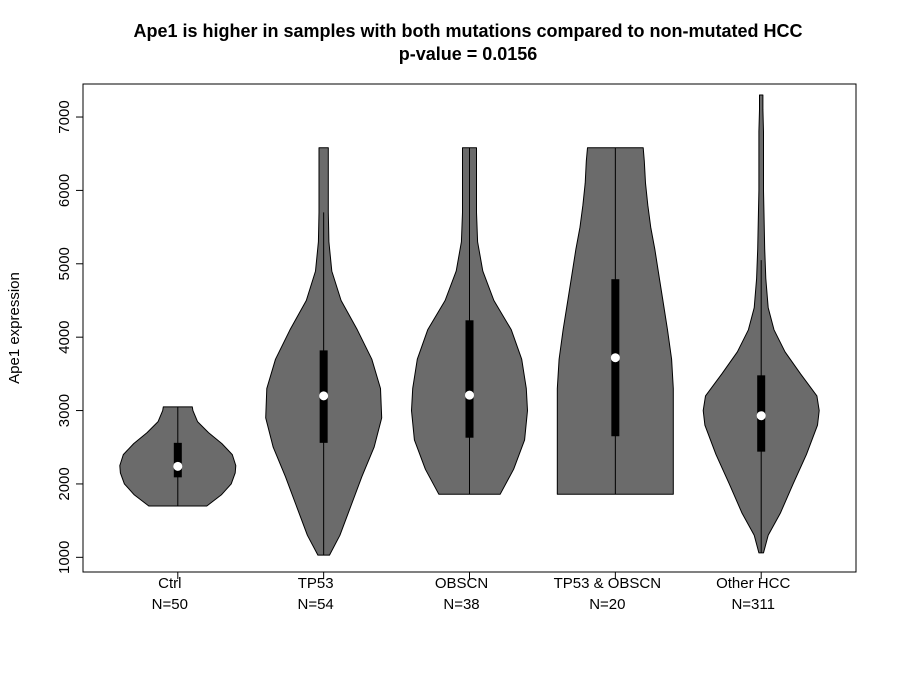 This screenshot has width=900, height=675. What do you see at coordinates (64, 263) in the screenshot?
I see `y-tick-label: 5000` at bounding box center [64, 263].